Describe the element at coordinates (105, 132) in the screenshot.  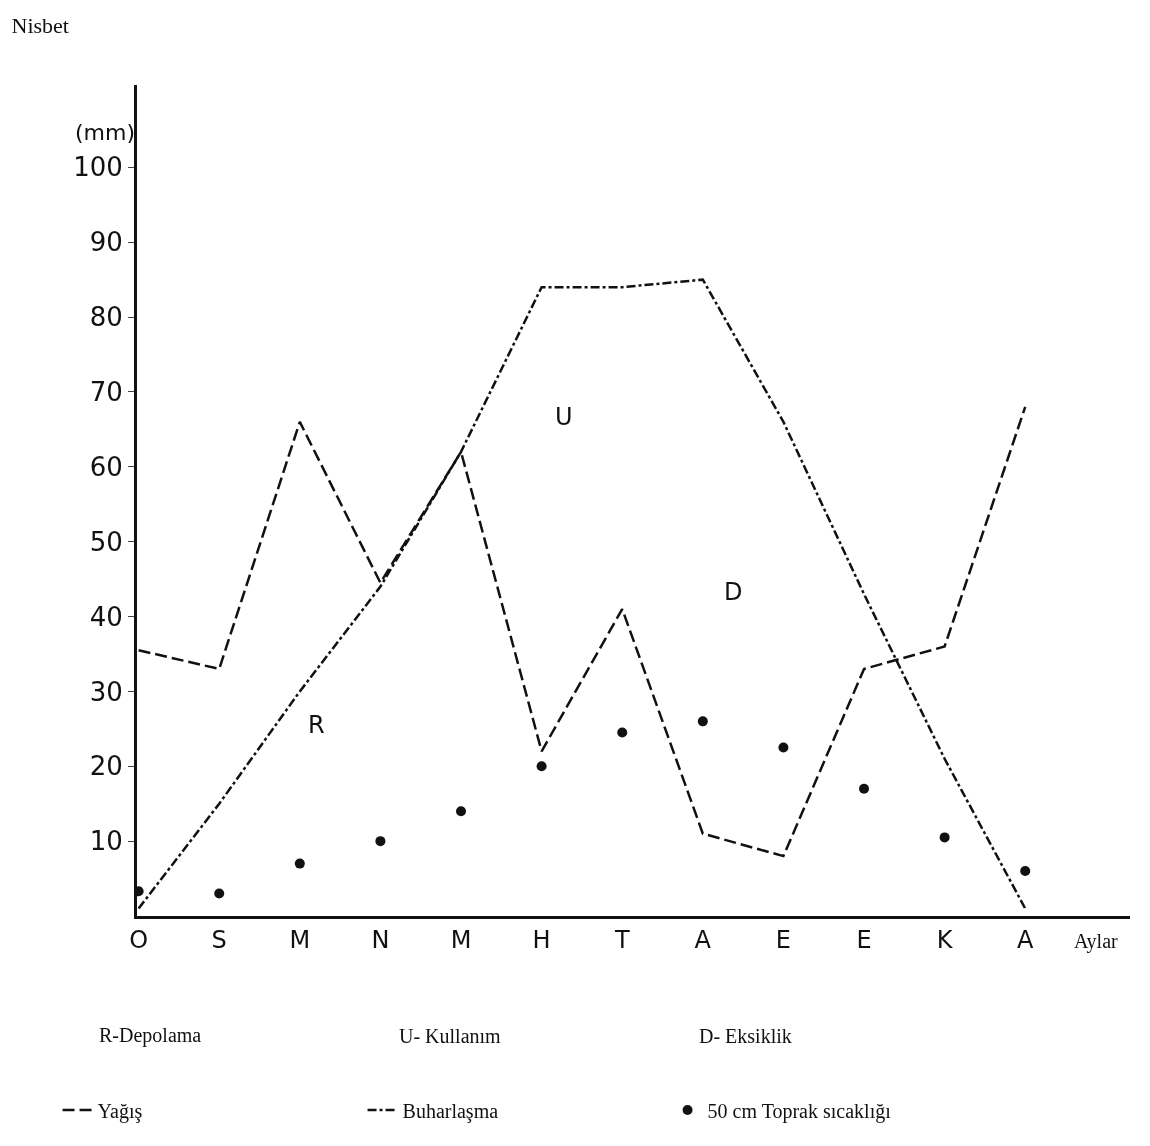
I see `y-axis-title: (mm)` at that location.